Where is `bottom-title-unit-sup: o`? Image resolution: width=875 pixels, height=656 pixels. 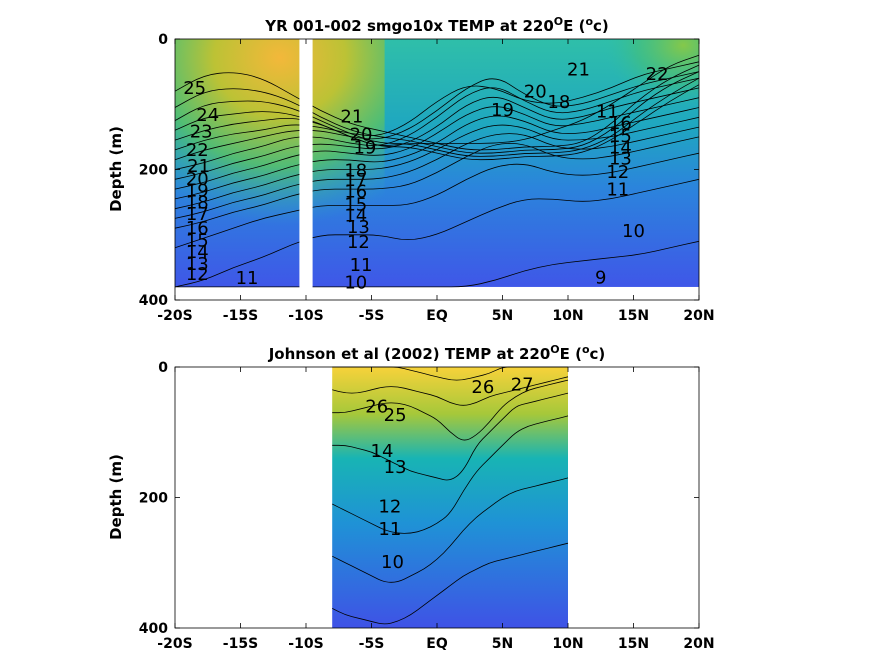
bottom-title-unit-sup: o is located at coordinates (586, 349).